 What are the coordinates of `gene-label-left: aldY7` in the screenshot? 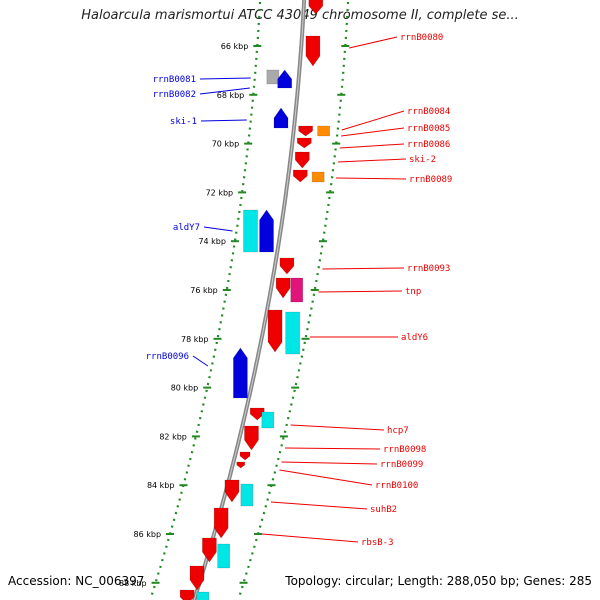 It's located at (186, 228).